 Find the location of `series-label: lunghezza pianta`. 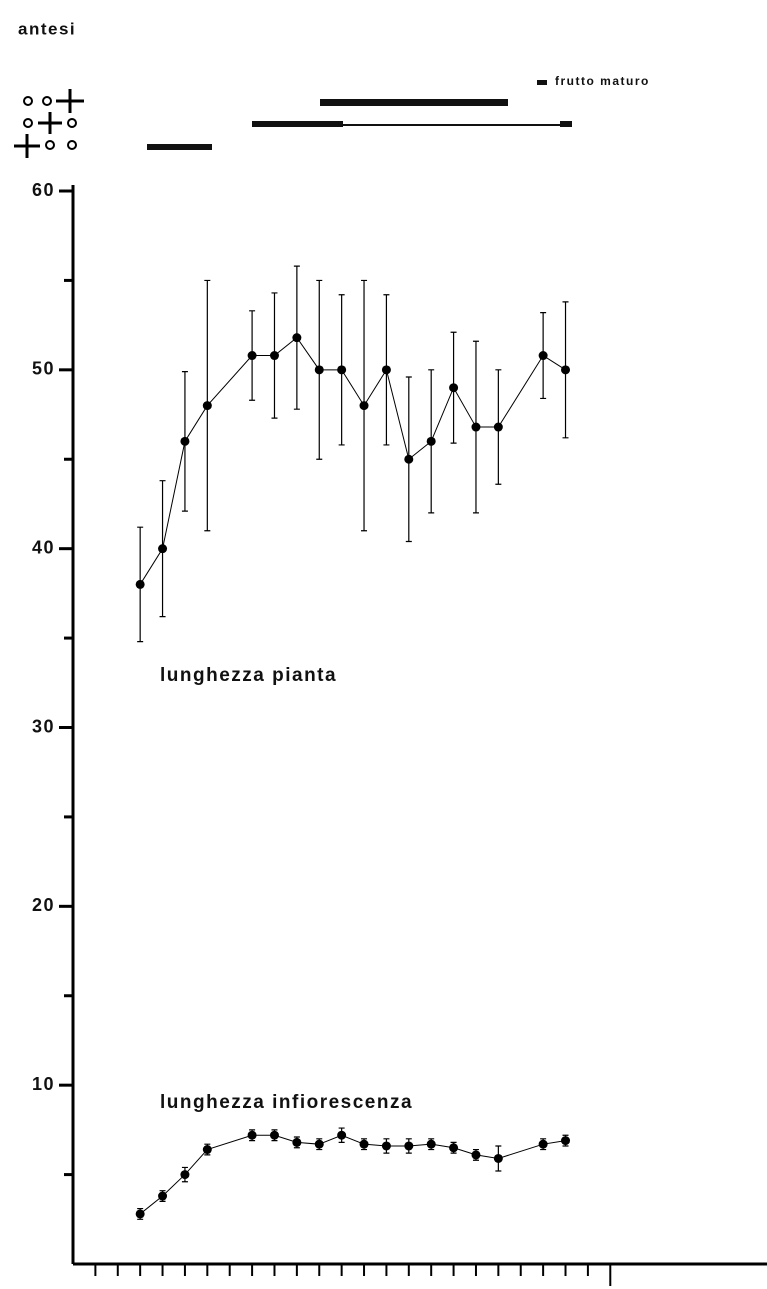

series-label: lunghezza pianta is located at coordinates (248, 675).